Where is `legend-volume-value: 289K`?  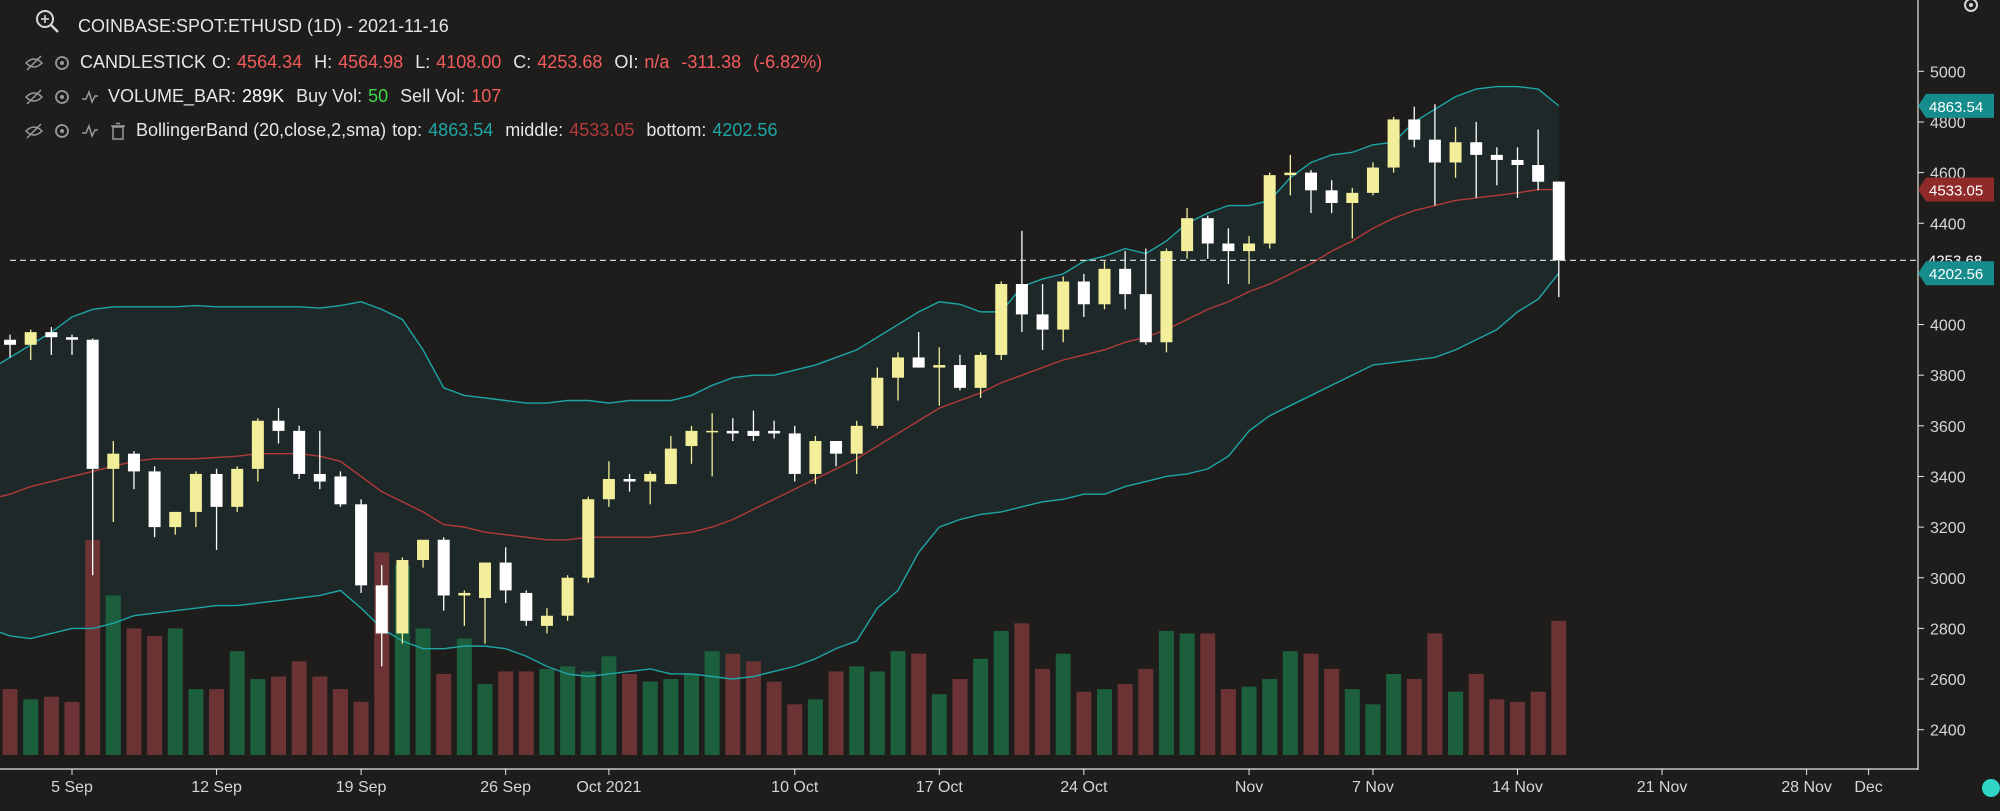 legend-volume-value: 289K is located at coordinates (263, 96).